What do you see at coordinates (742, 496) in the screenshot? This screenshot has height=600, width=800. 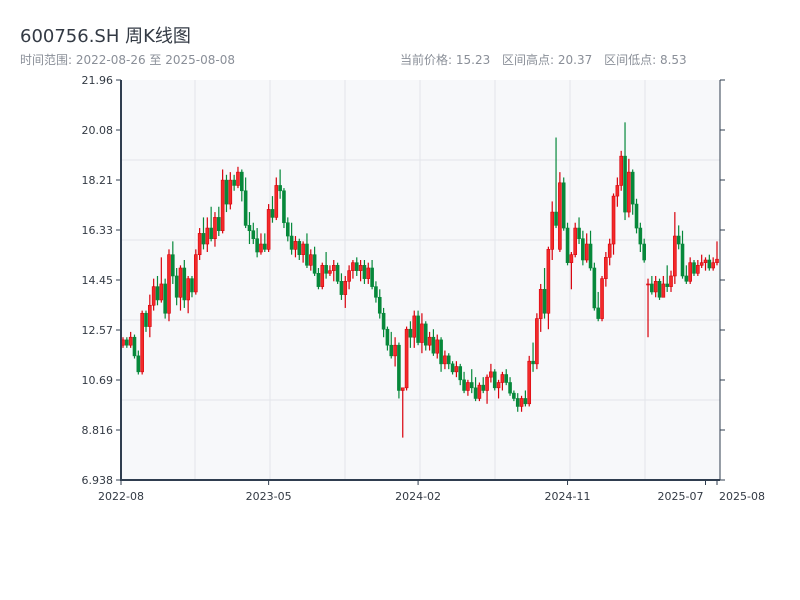 I see `x-tick-label: 2025-08` at bounding box center [742, 496].